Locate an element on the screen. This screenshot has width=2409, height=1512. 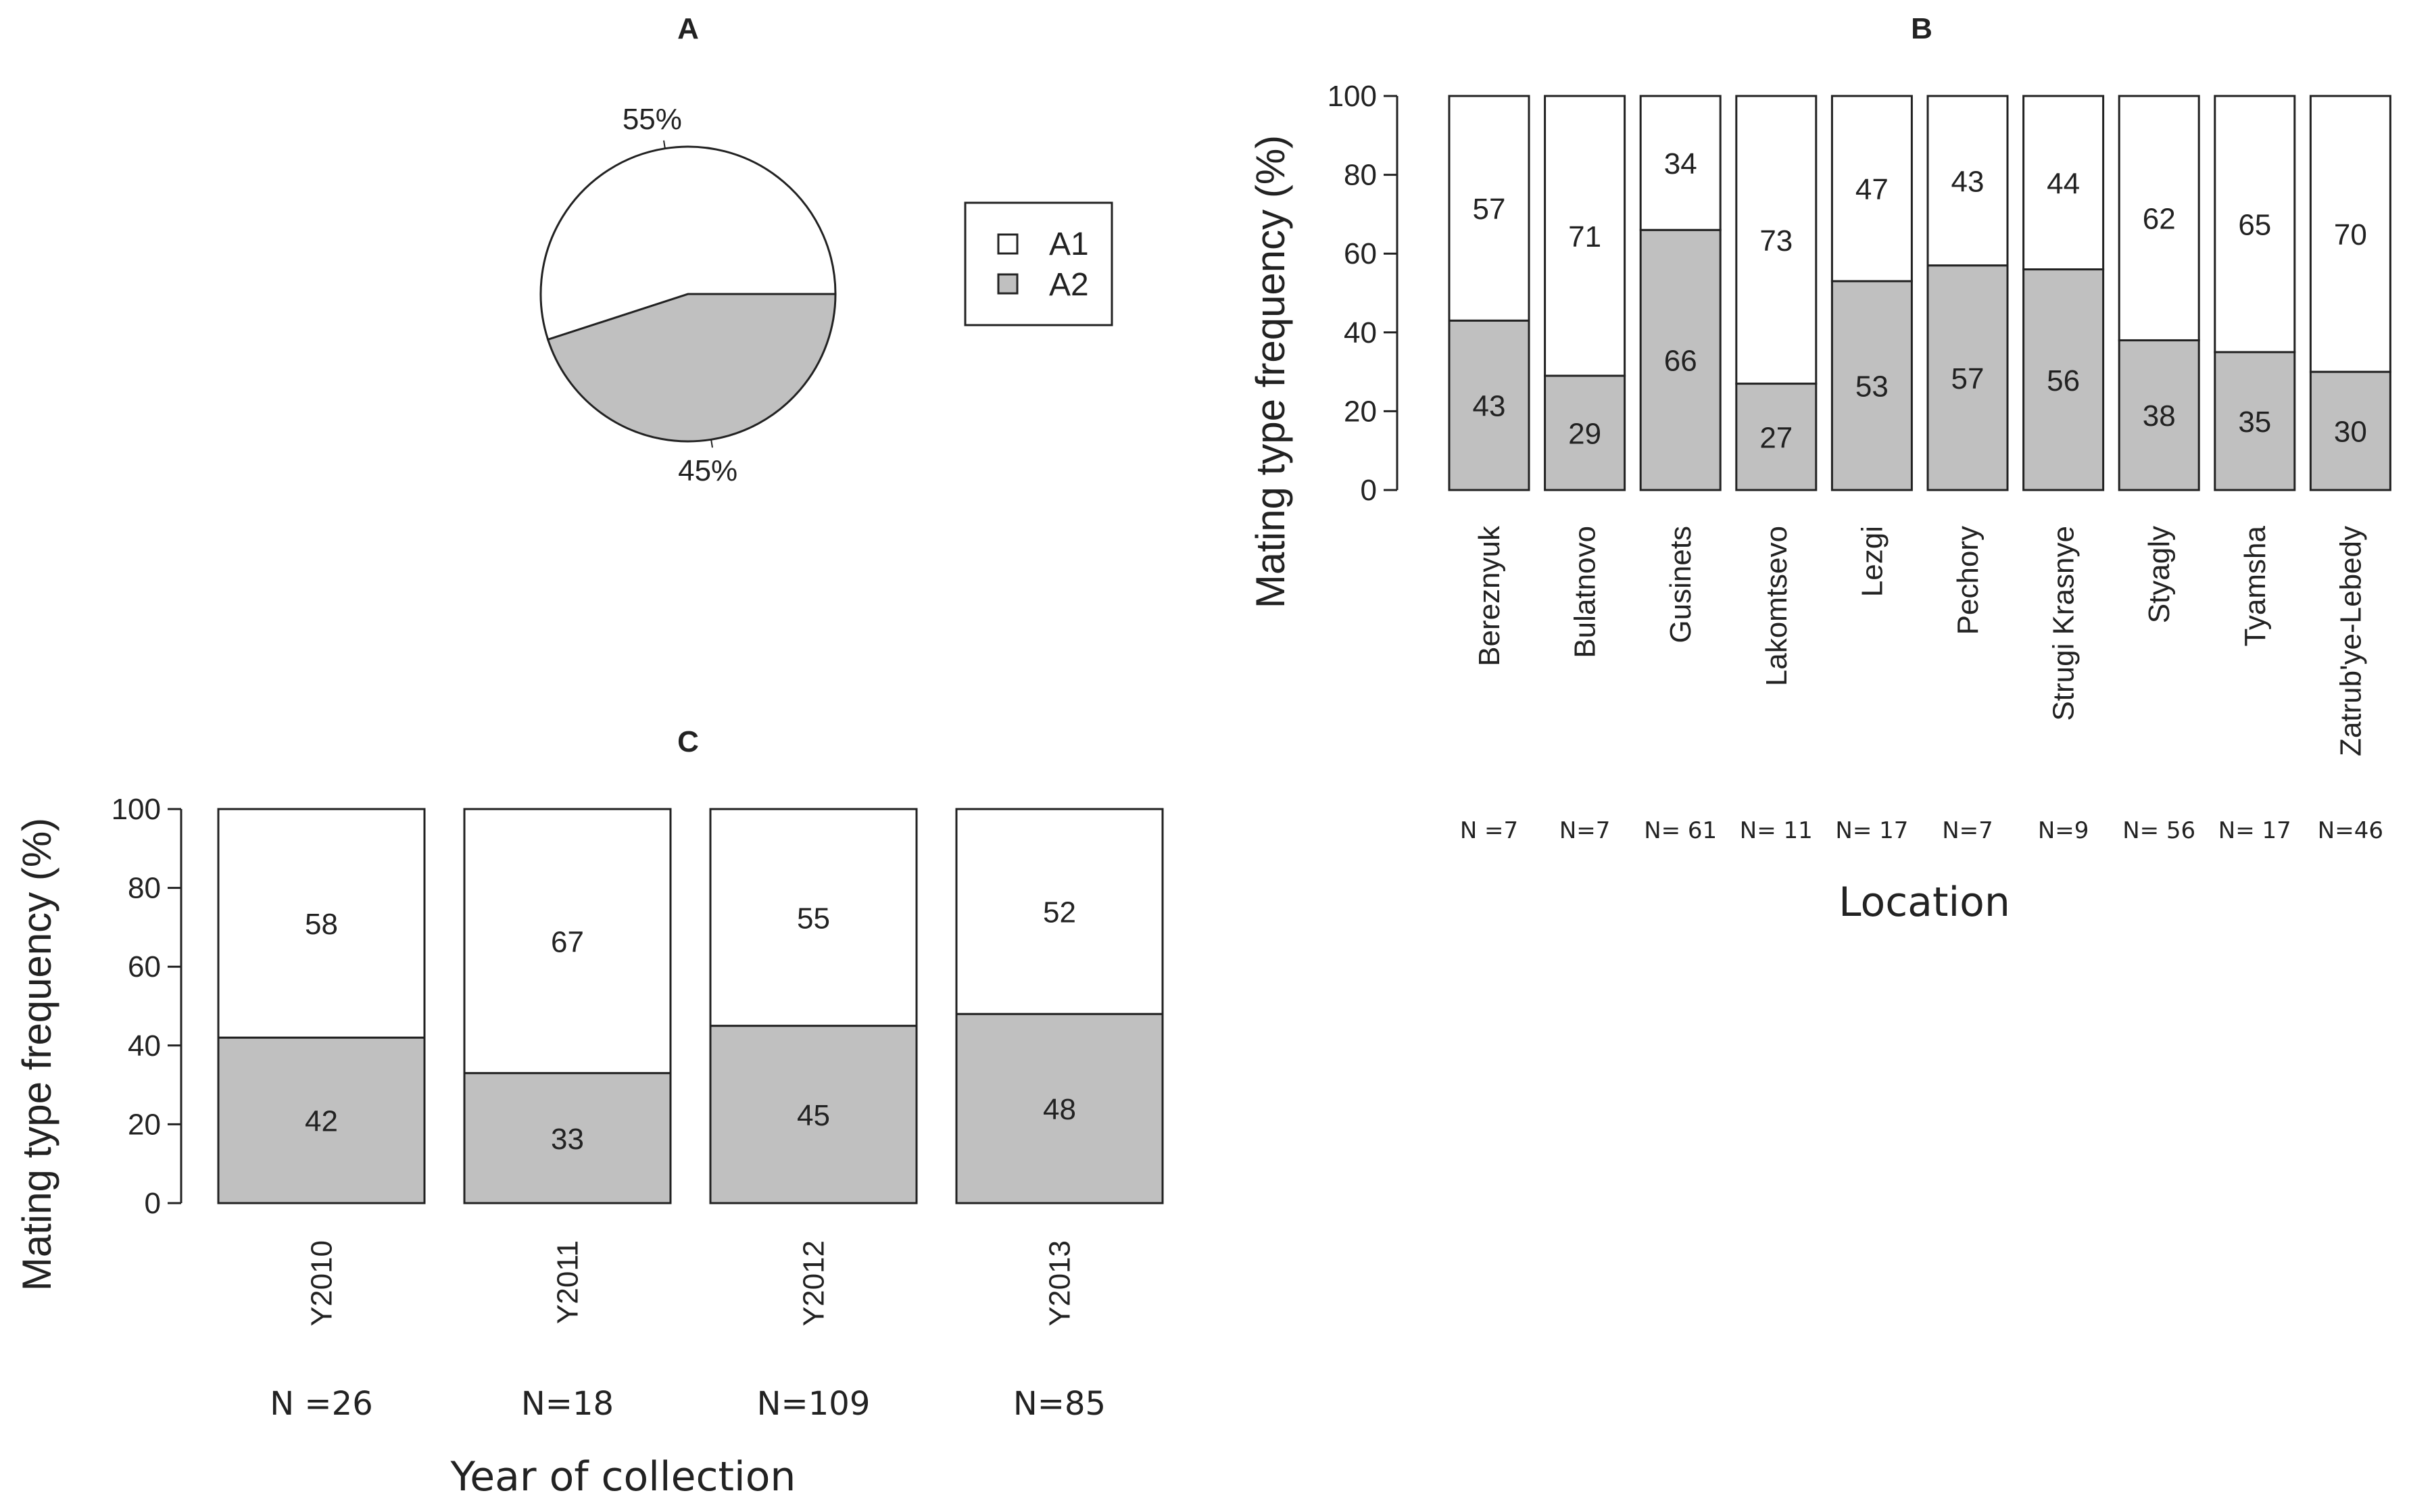
pie-slice-a2 is located at coordinates (691, 368).